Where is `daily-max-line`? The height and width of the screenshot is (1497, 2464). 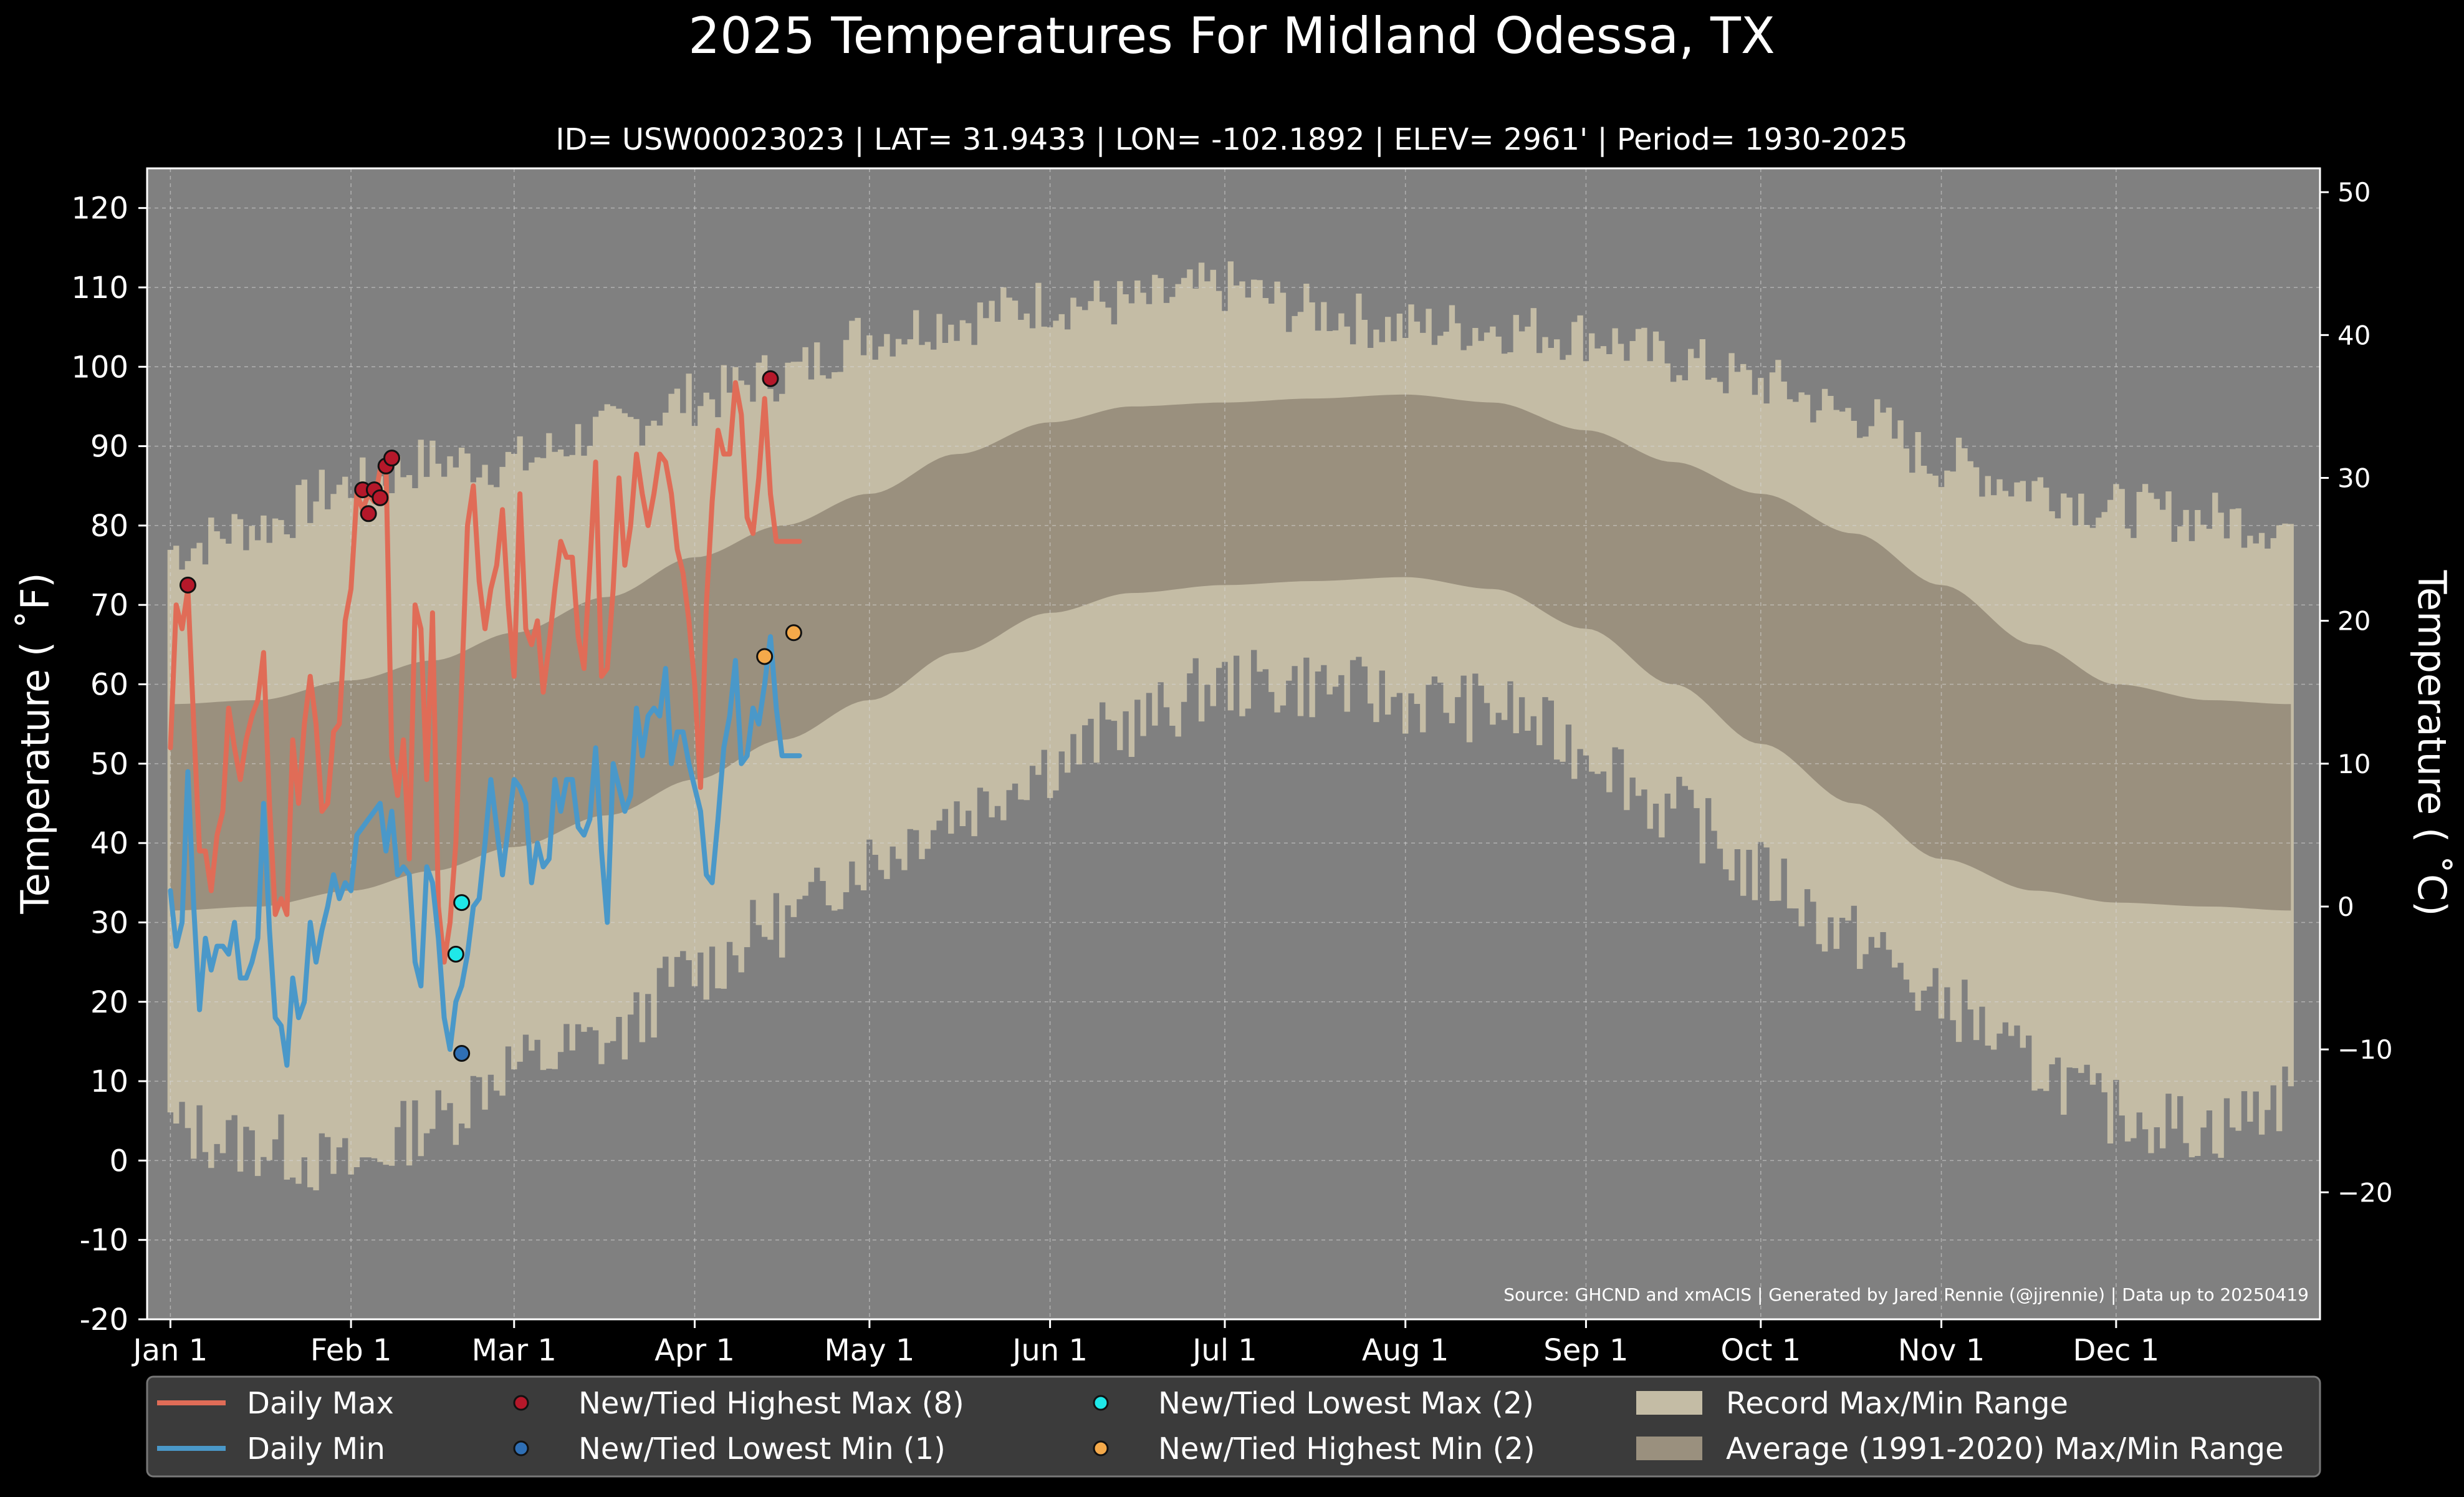
daily-max-line is located at coordinates (485, 672).